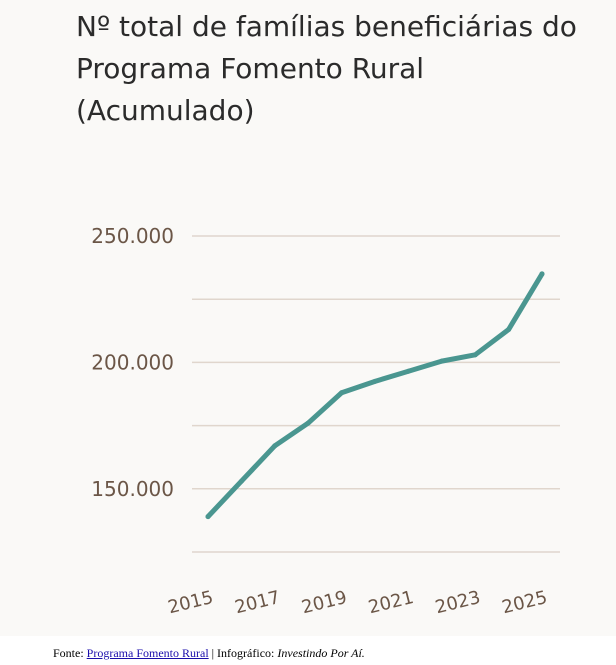 This screenshot has height=665, width=616. What do you see at coordinates (132, 236) in the screenshot?
I see `y-tick-label: 250.000` at bounding box center [132, 236].